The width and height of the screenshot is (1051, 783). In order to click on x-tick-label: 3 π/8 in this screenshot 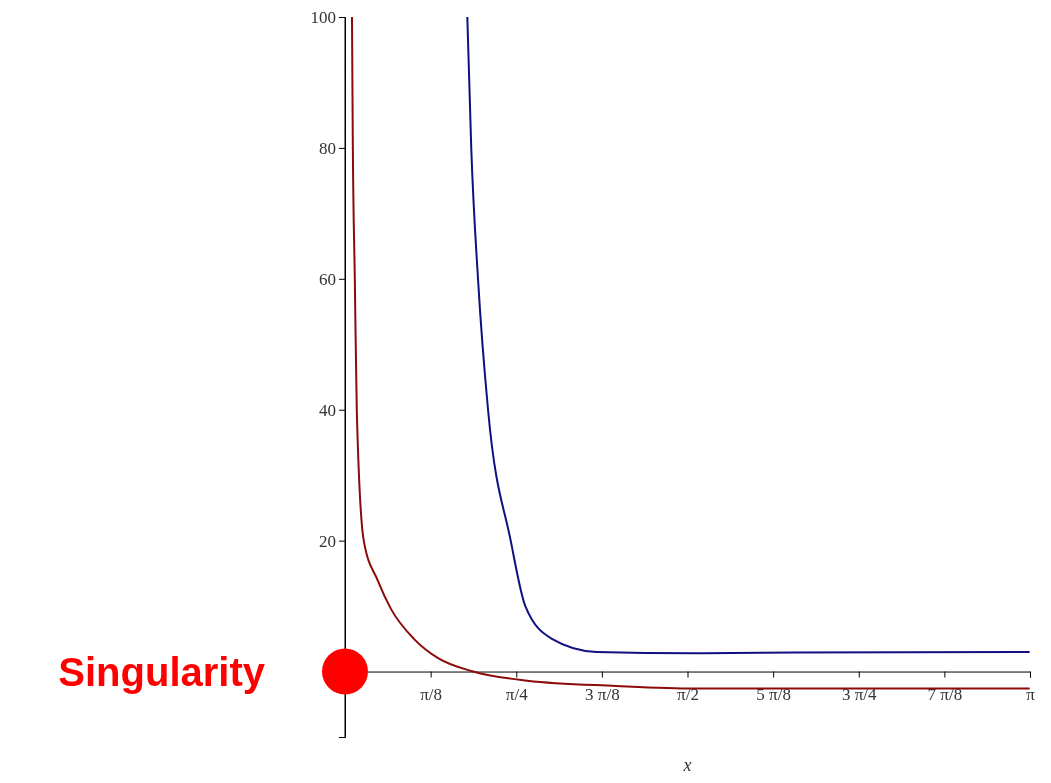, I will do `click(602, 694)`.